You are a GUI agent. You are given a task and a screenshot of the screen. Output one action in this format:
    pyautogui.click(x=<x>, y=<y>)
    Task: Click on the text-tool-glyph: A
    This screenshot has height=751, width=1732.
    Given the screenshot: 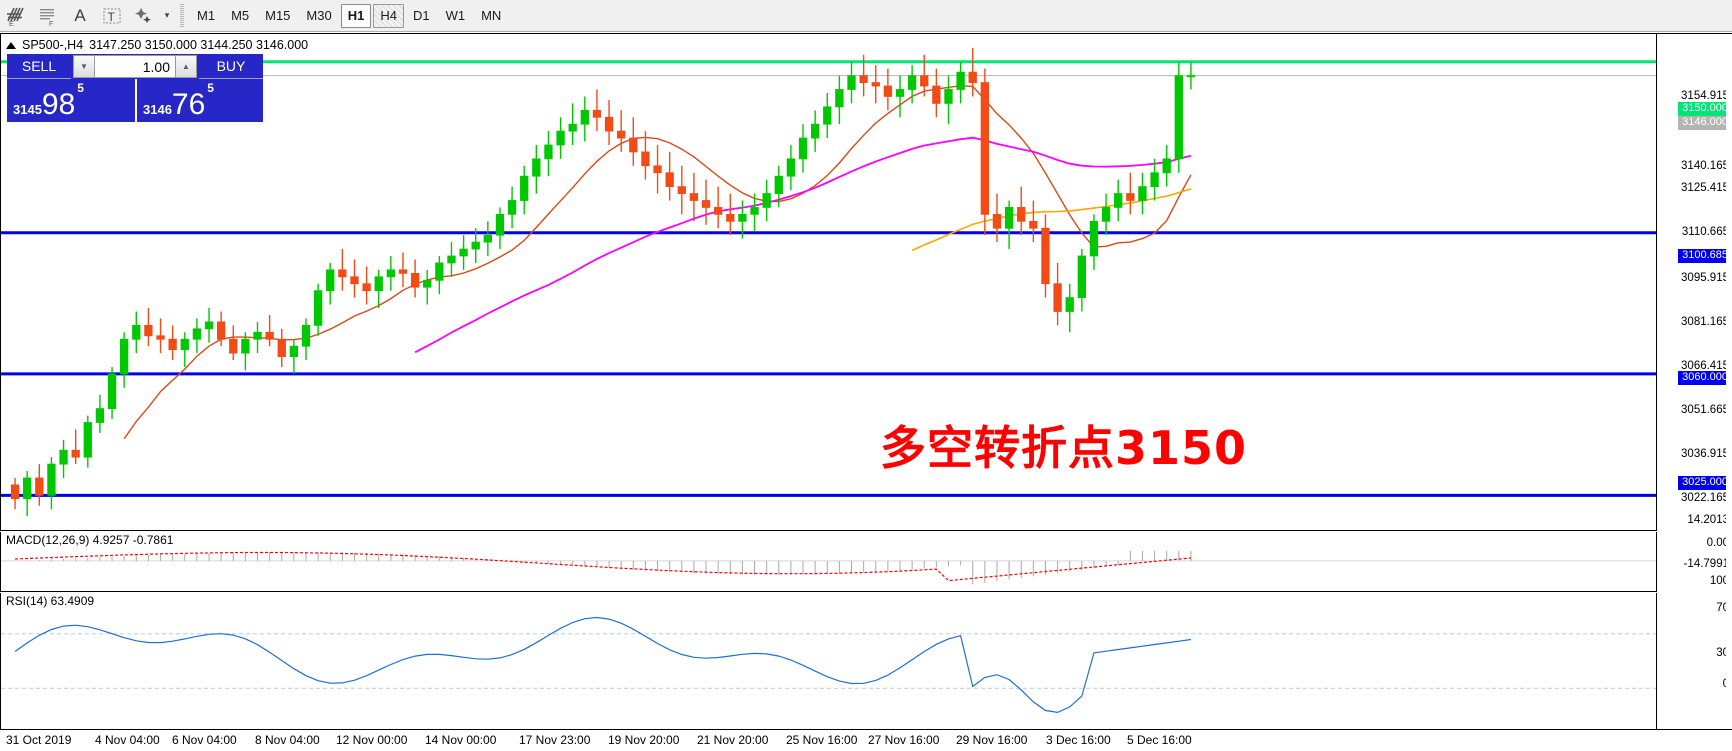 What is the action you would take?
    pyautogui.click(x=80, y=15)
    